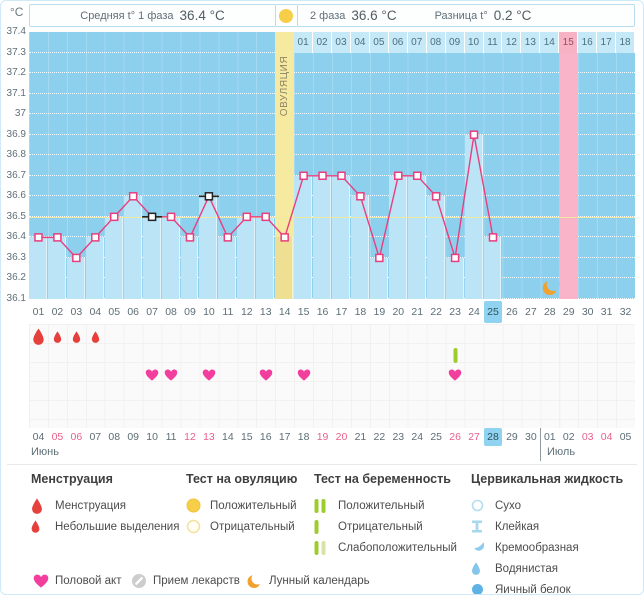 The height and width of the screenshot is (595, 644). What do you see at coordinates (550, 42) in the screenshot?
I see `phase2-day-cell: 14` at bounding box center [550, 42].